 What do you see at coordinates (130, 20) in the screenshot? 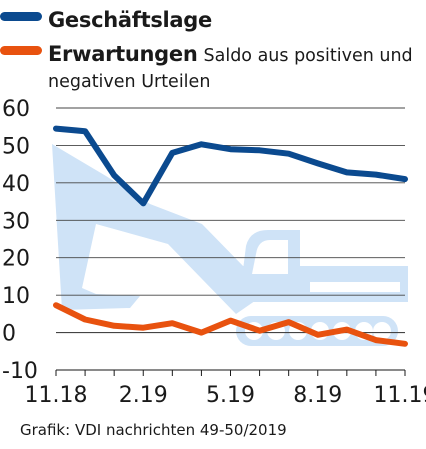
I see `legend-label-geschaeftslage: Geschäftslage` at bounding box center [130, 20].